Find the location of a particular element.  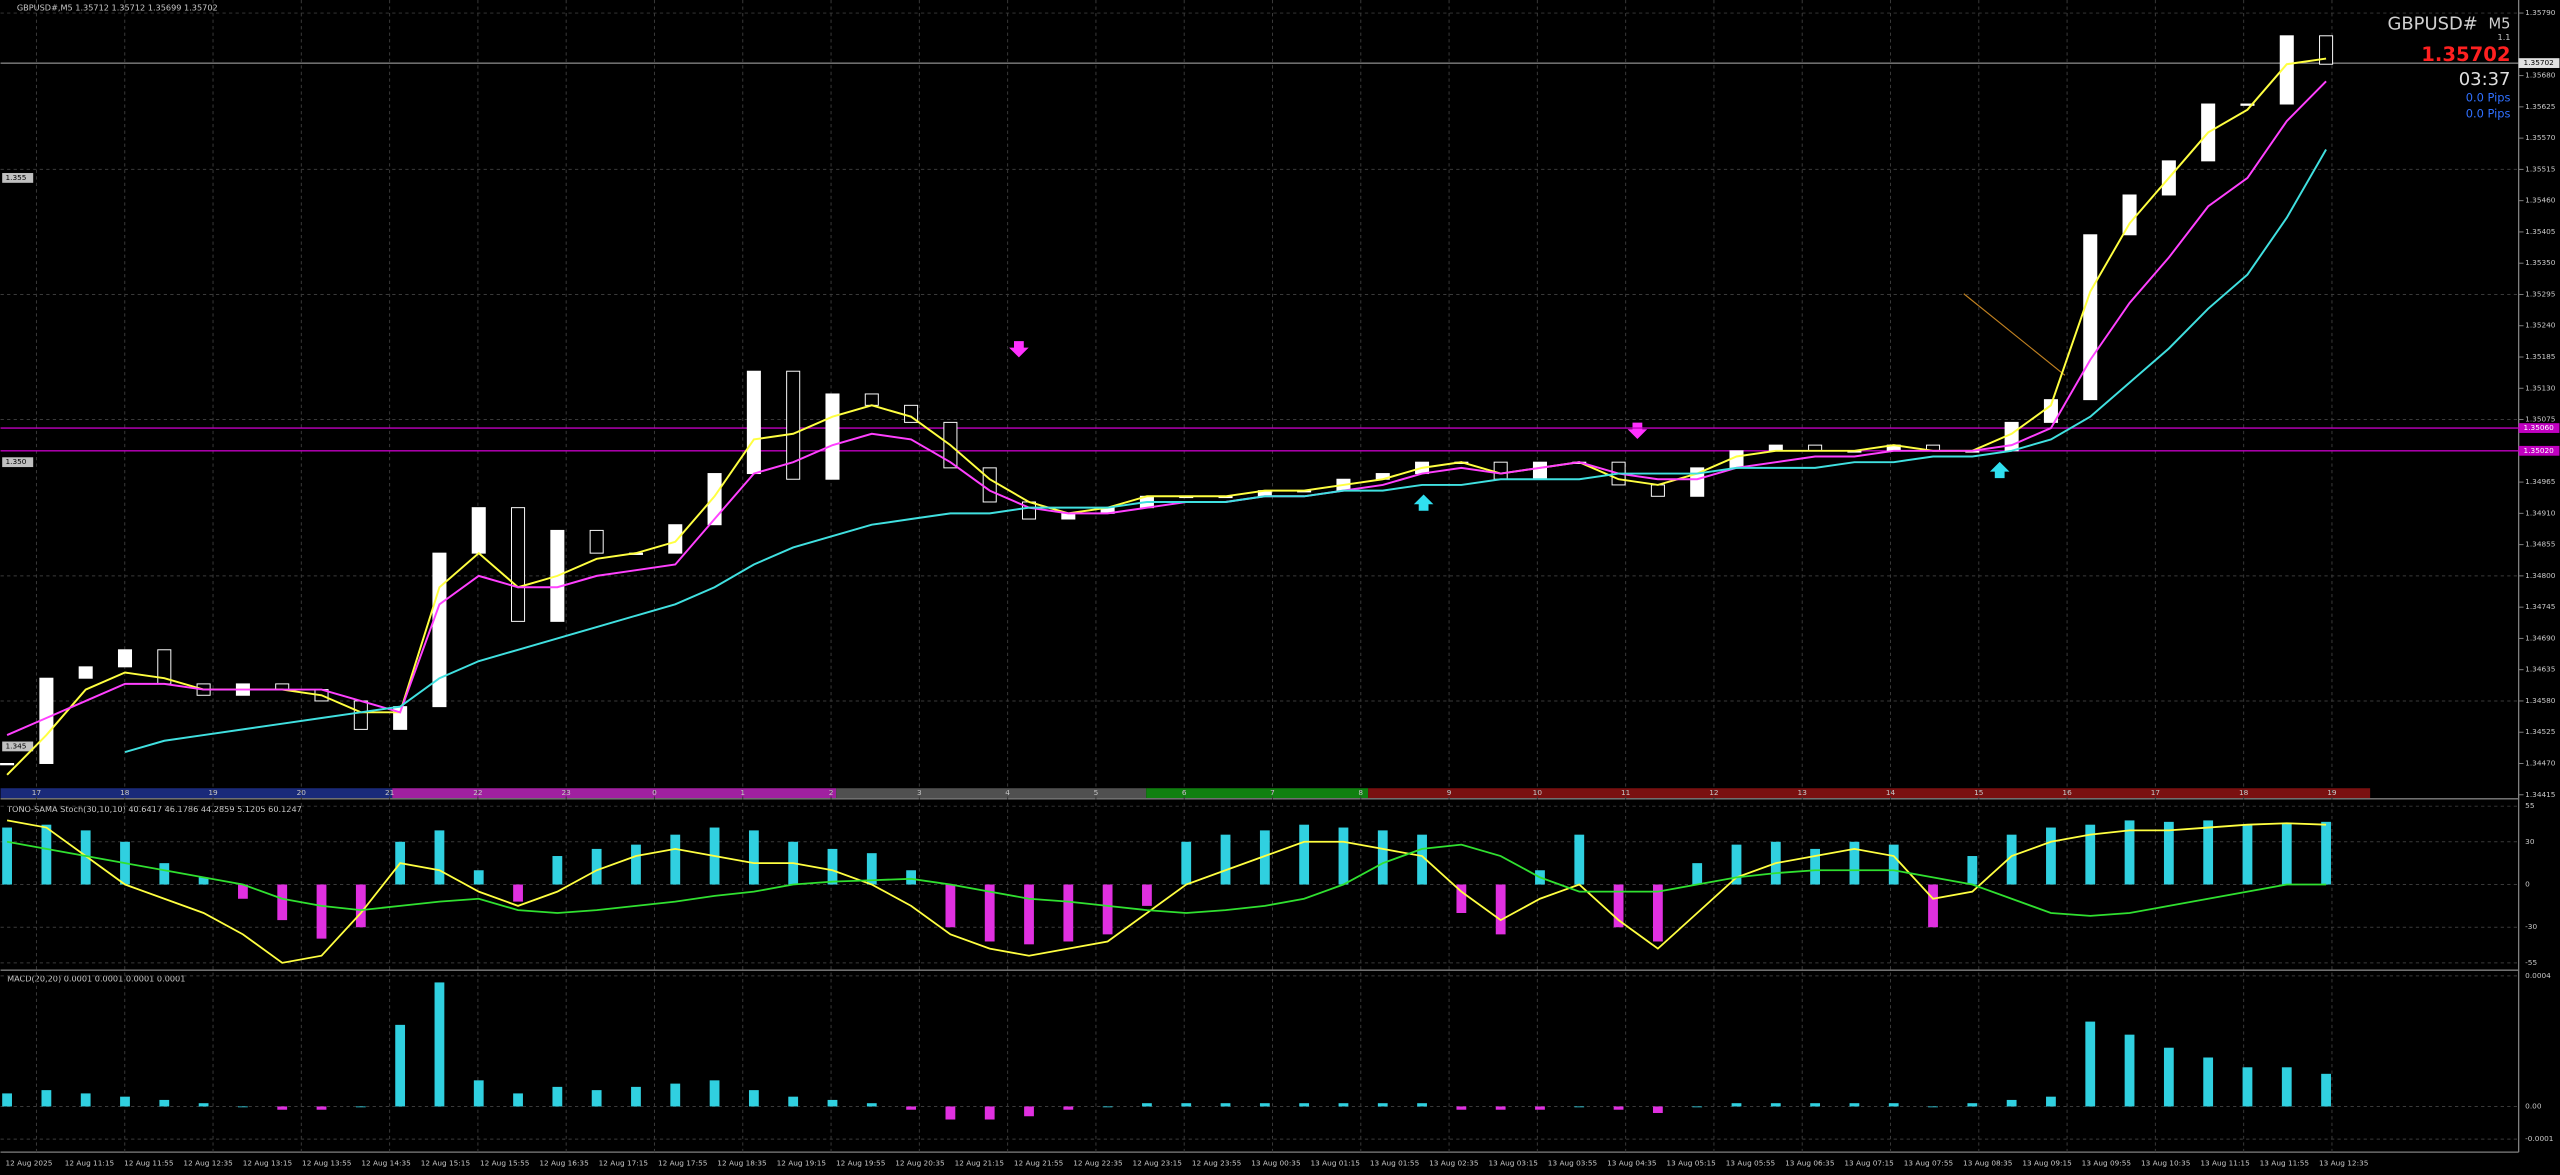

hour-label: 4 is located at coordinates (1007, 792).